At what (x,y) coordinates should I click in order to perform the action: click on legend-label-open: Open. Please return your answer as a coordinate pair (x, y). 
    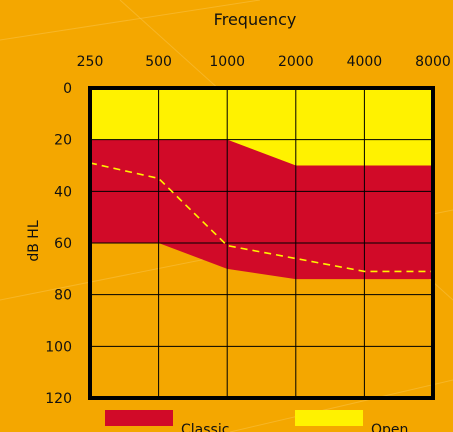
    Looking at the image, I should click on (389, 427).